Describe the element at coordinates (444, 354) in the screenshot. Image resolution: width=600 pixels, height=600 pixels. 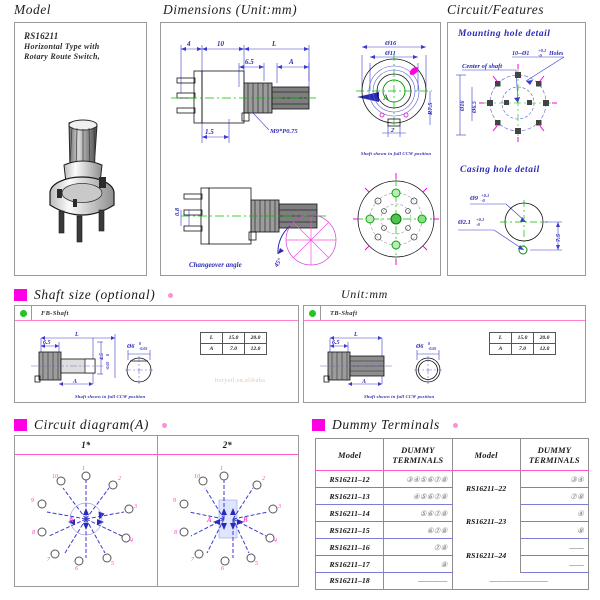
I see `tb-shaft-panel: TB-Shaft 6.5 L A` at that location.